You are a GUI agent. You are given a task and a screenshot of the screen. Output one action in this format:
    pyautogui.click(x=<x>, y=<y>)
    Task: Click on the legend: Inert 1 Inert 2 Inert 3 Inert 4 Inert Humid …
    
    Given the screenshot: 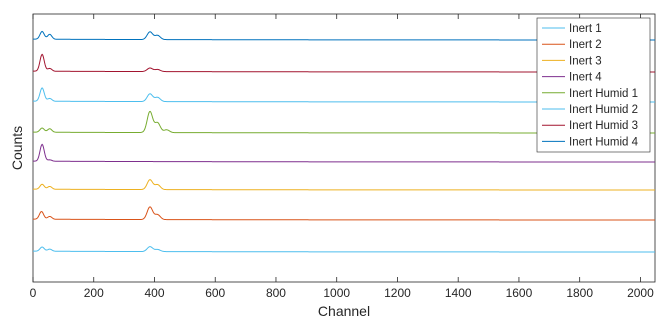 What is the action you would take?
    pyautogui.click(x=593, y=85)
    